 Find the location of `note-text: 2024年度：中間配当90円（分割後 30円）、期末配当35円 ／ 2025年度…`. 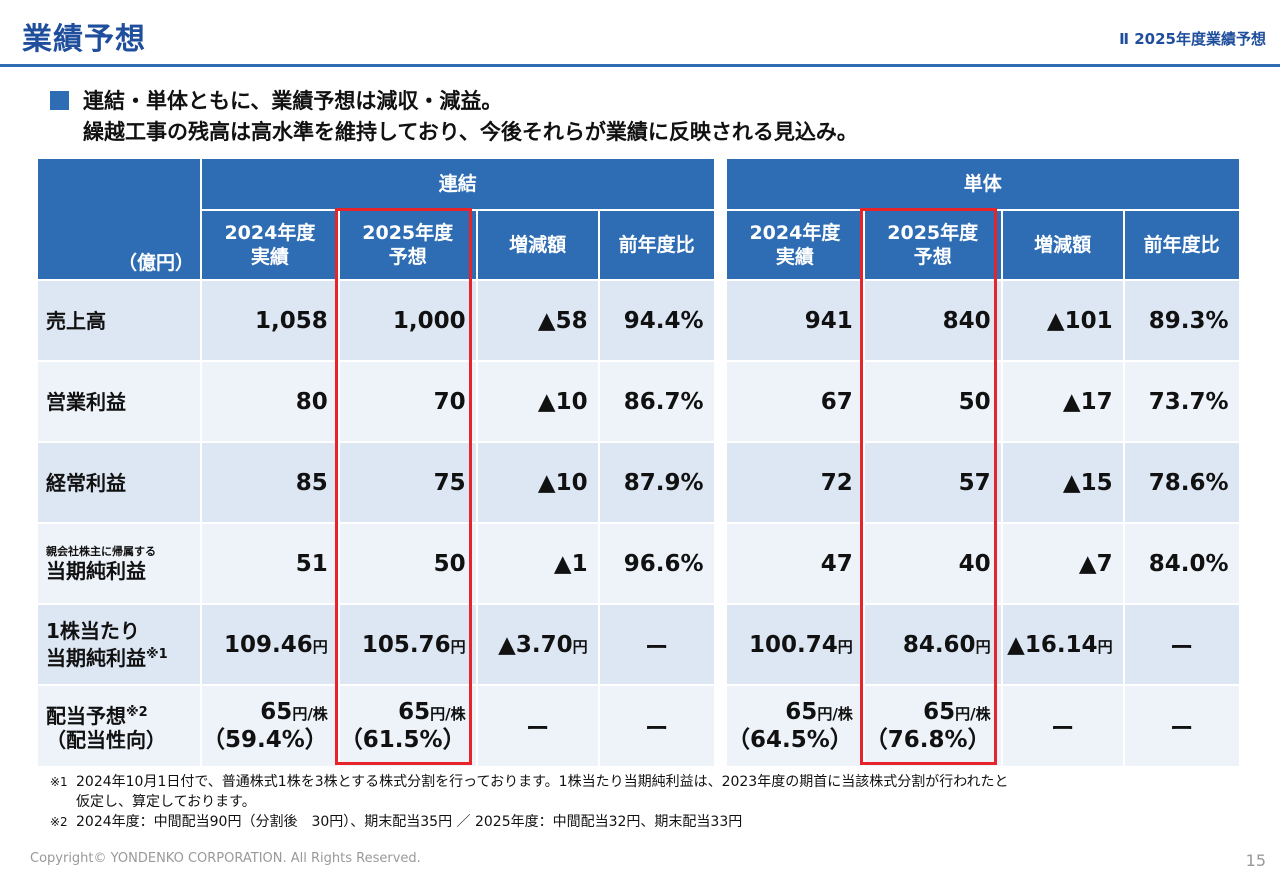

note-text: 2024年度：中間配当90円（分割後 30円）、期末配当35円 ／ 2025年度… is located at coordinates (409, 822).